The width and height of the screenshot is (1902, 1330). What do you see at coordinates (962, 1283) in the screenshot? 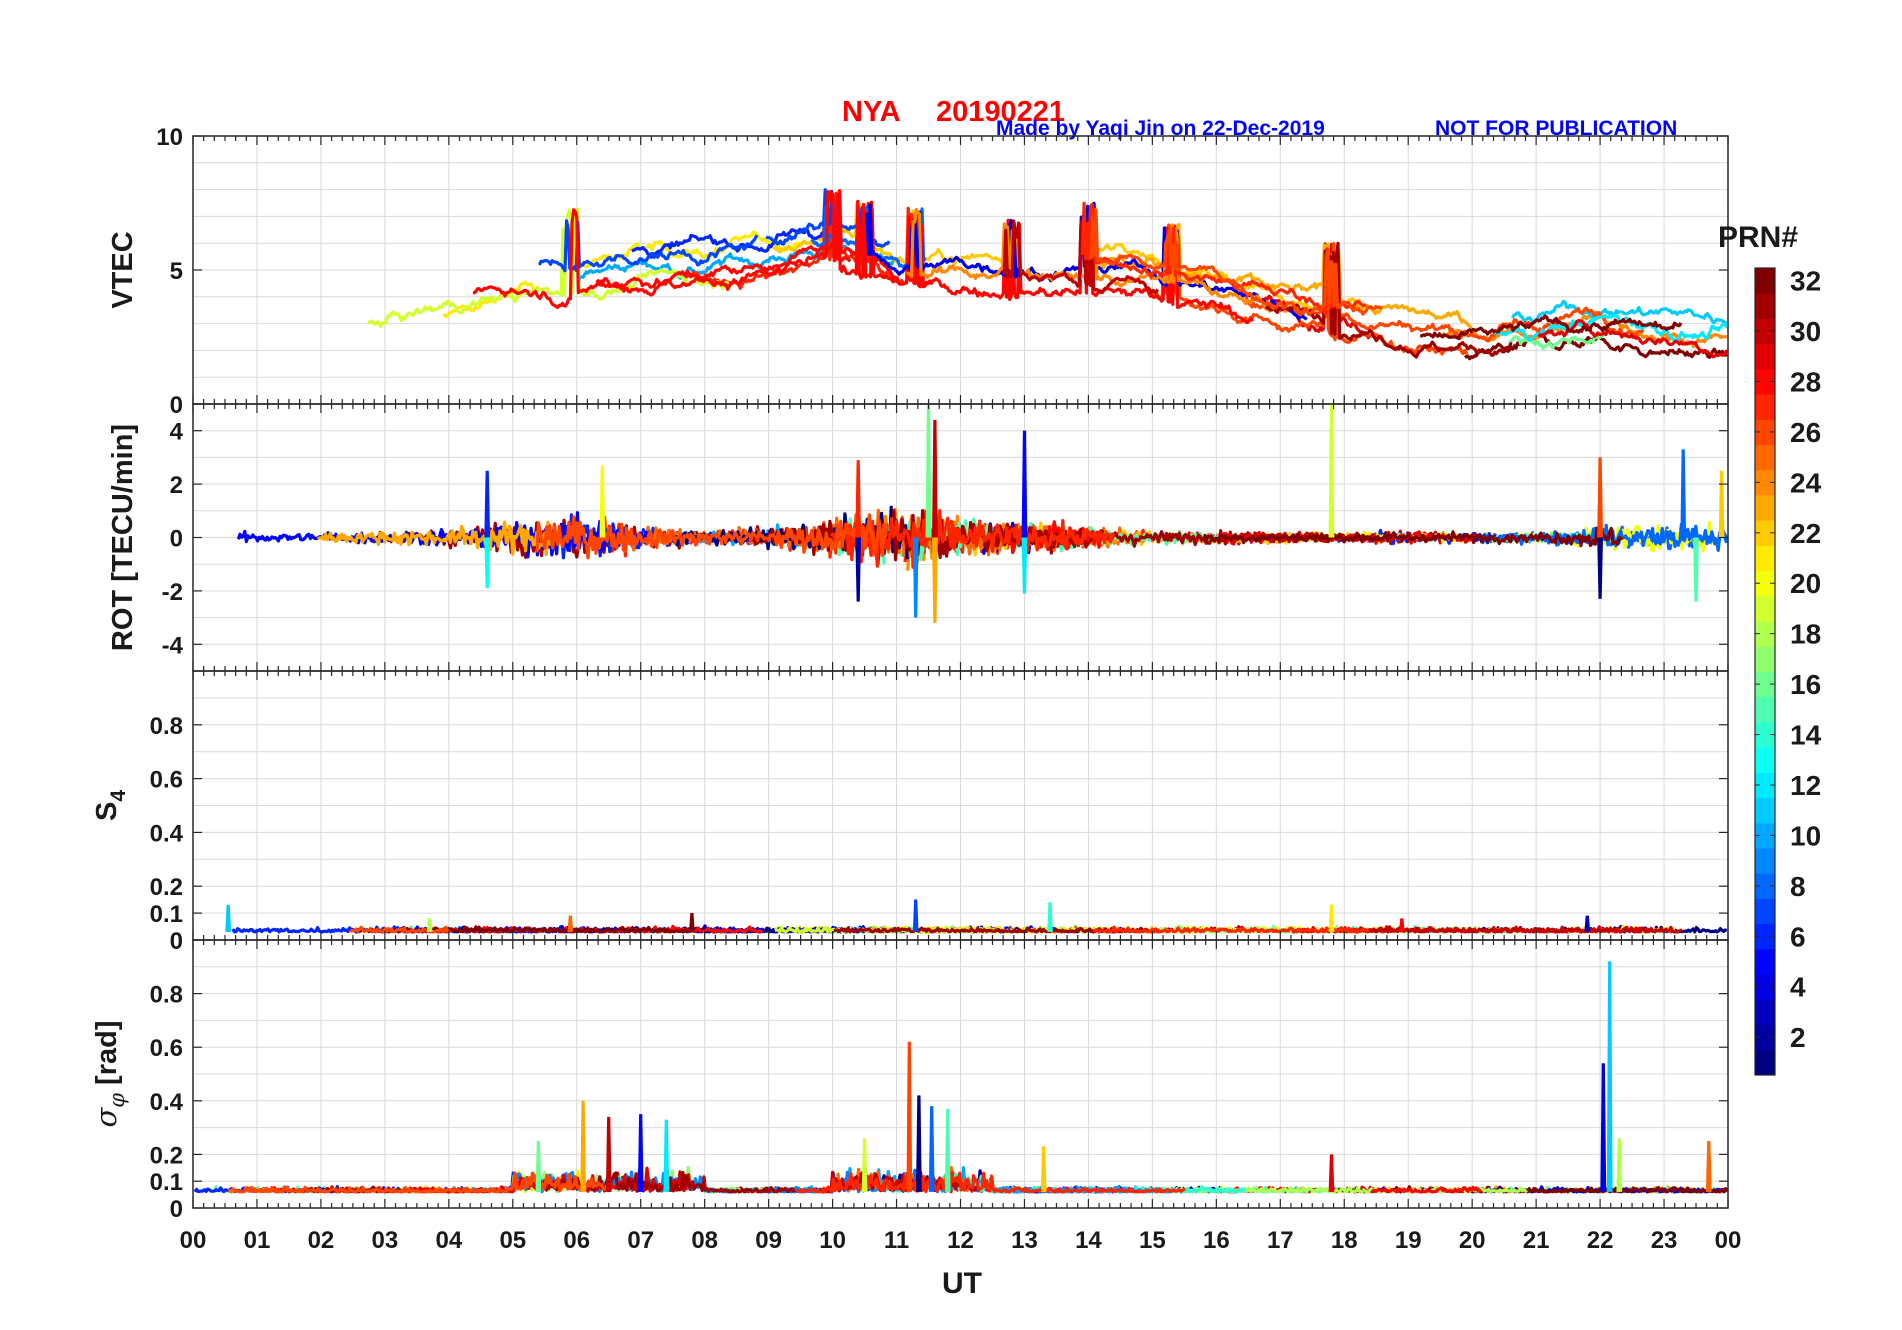
I see `x-axis-label: UT` at bounding box center [962, 1283].